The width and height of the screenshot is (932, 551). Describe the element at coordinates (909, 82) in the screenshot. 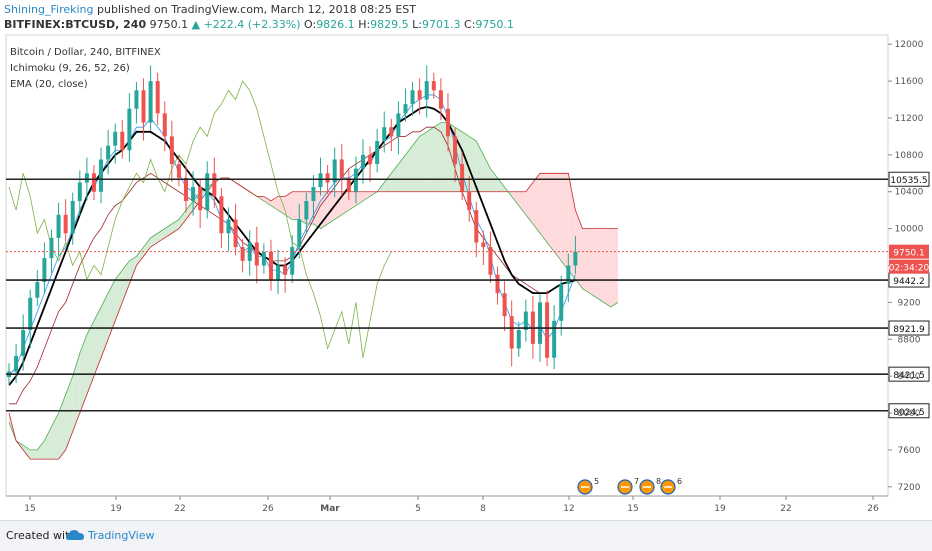

I see `y-tick-label: 11600` at that location.